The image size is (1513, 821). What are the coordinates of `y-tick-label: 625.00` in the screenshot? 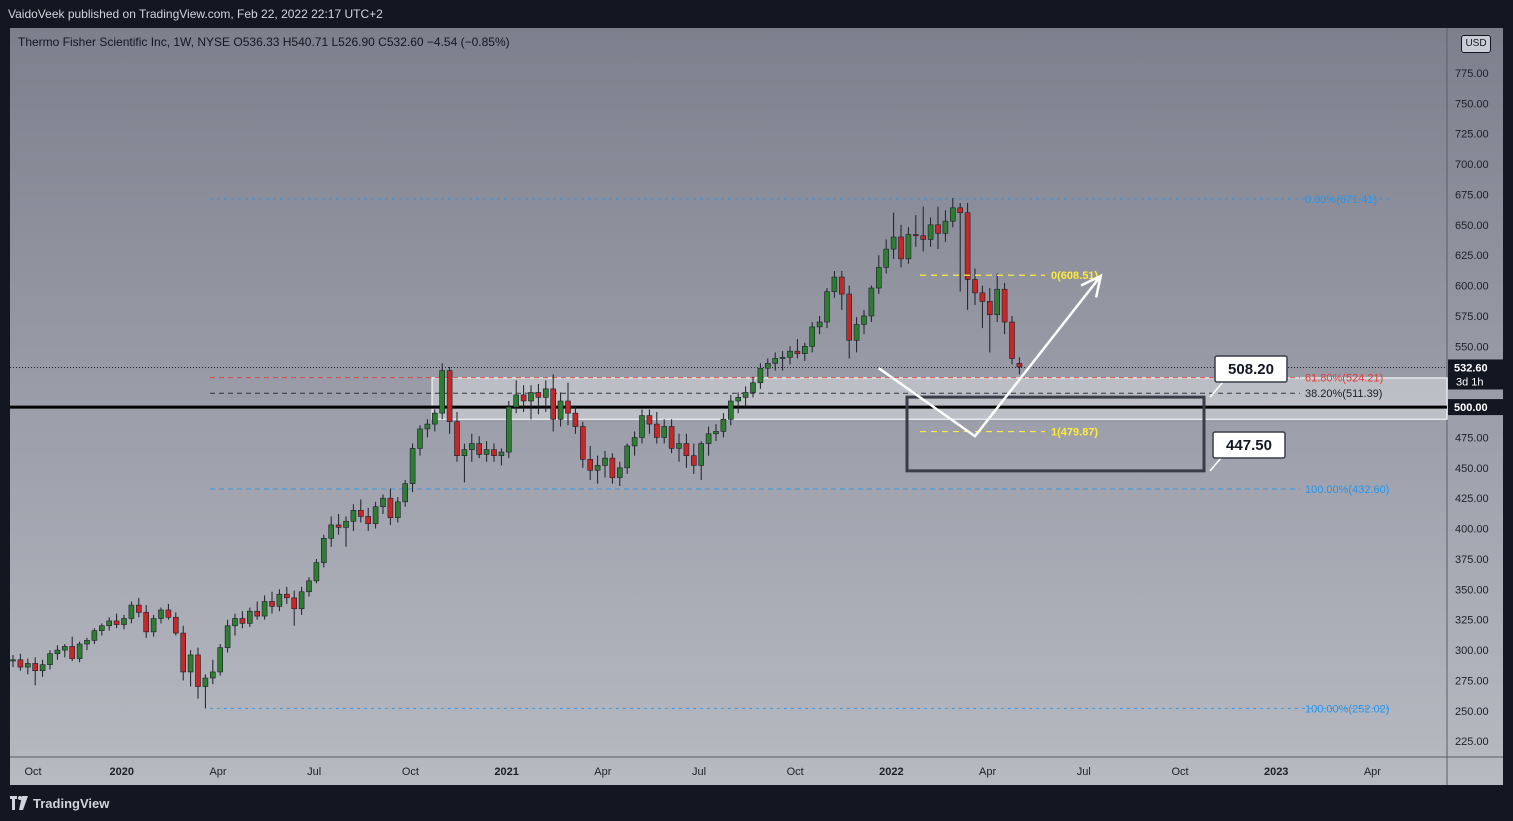 It's located at (1472, 256).